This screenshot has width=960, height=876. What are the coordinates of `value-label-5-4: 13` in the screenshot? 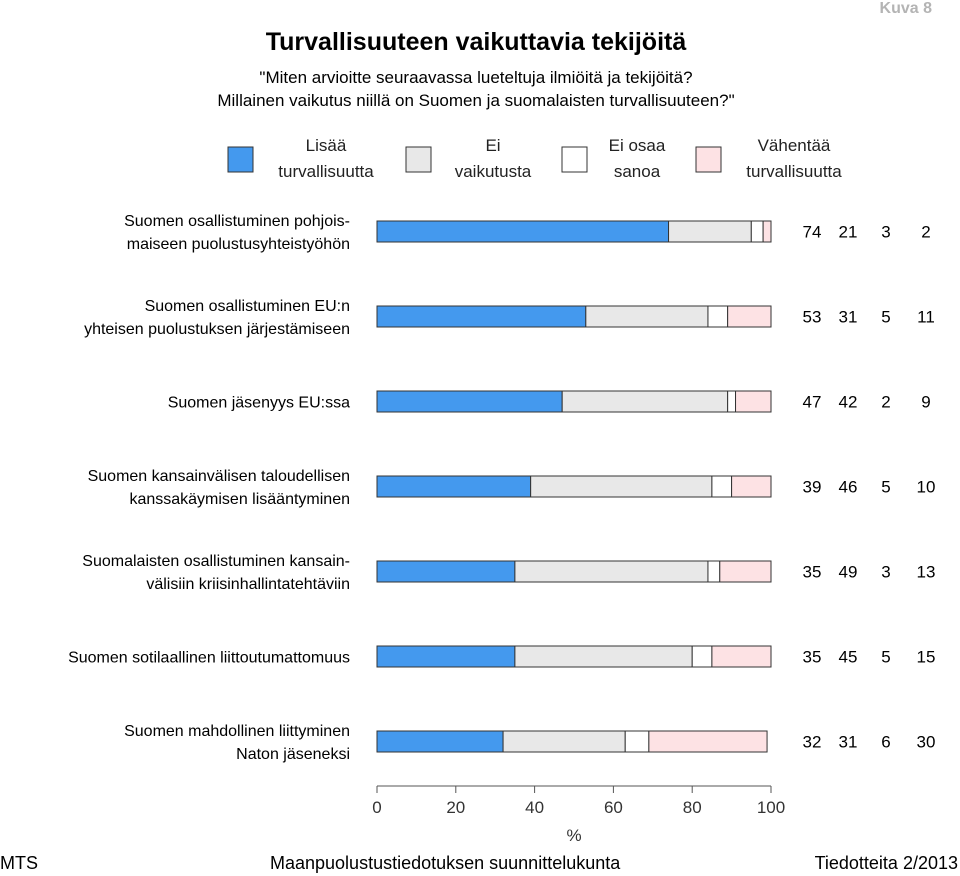 It's located at (926, 572).